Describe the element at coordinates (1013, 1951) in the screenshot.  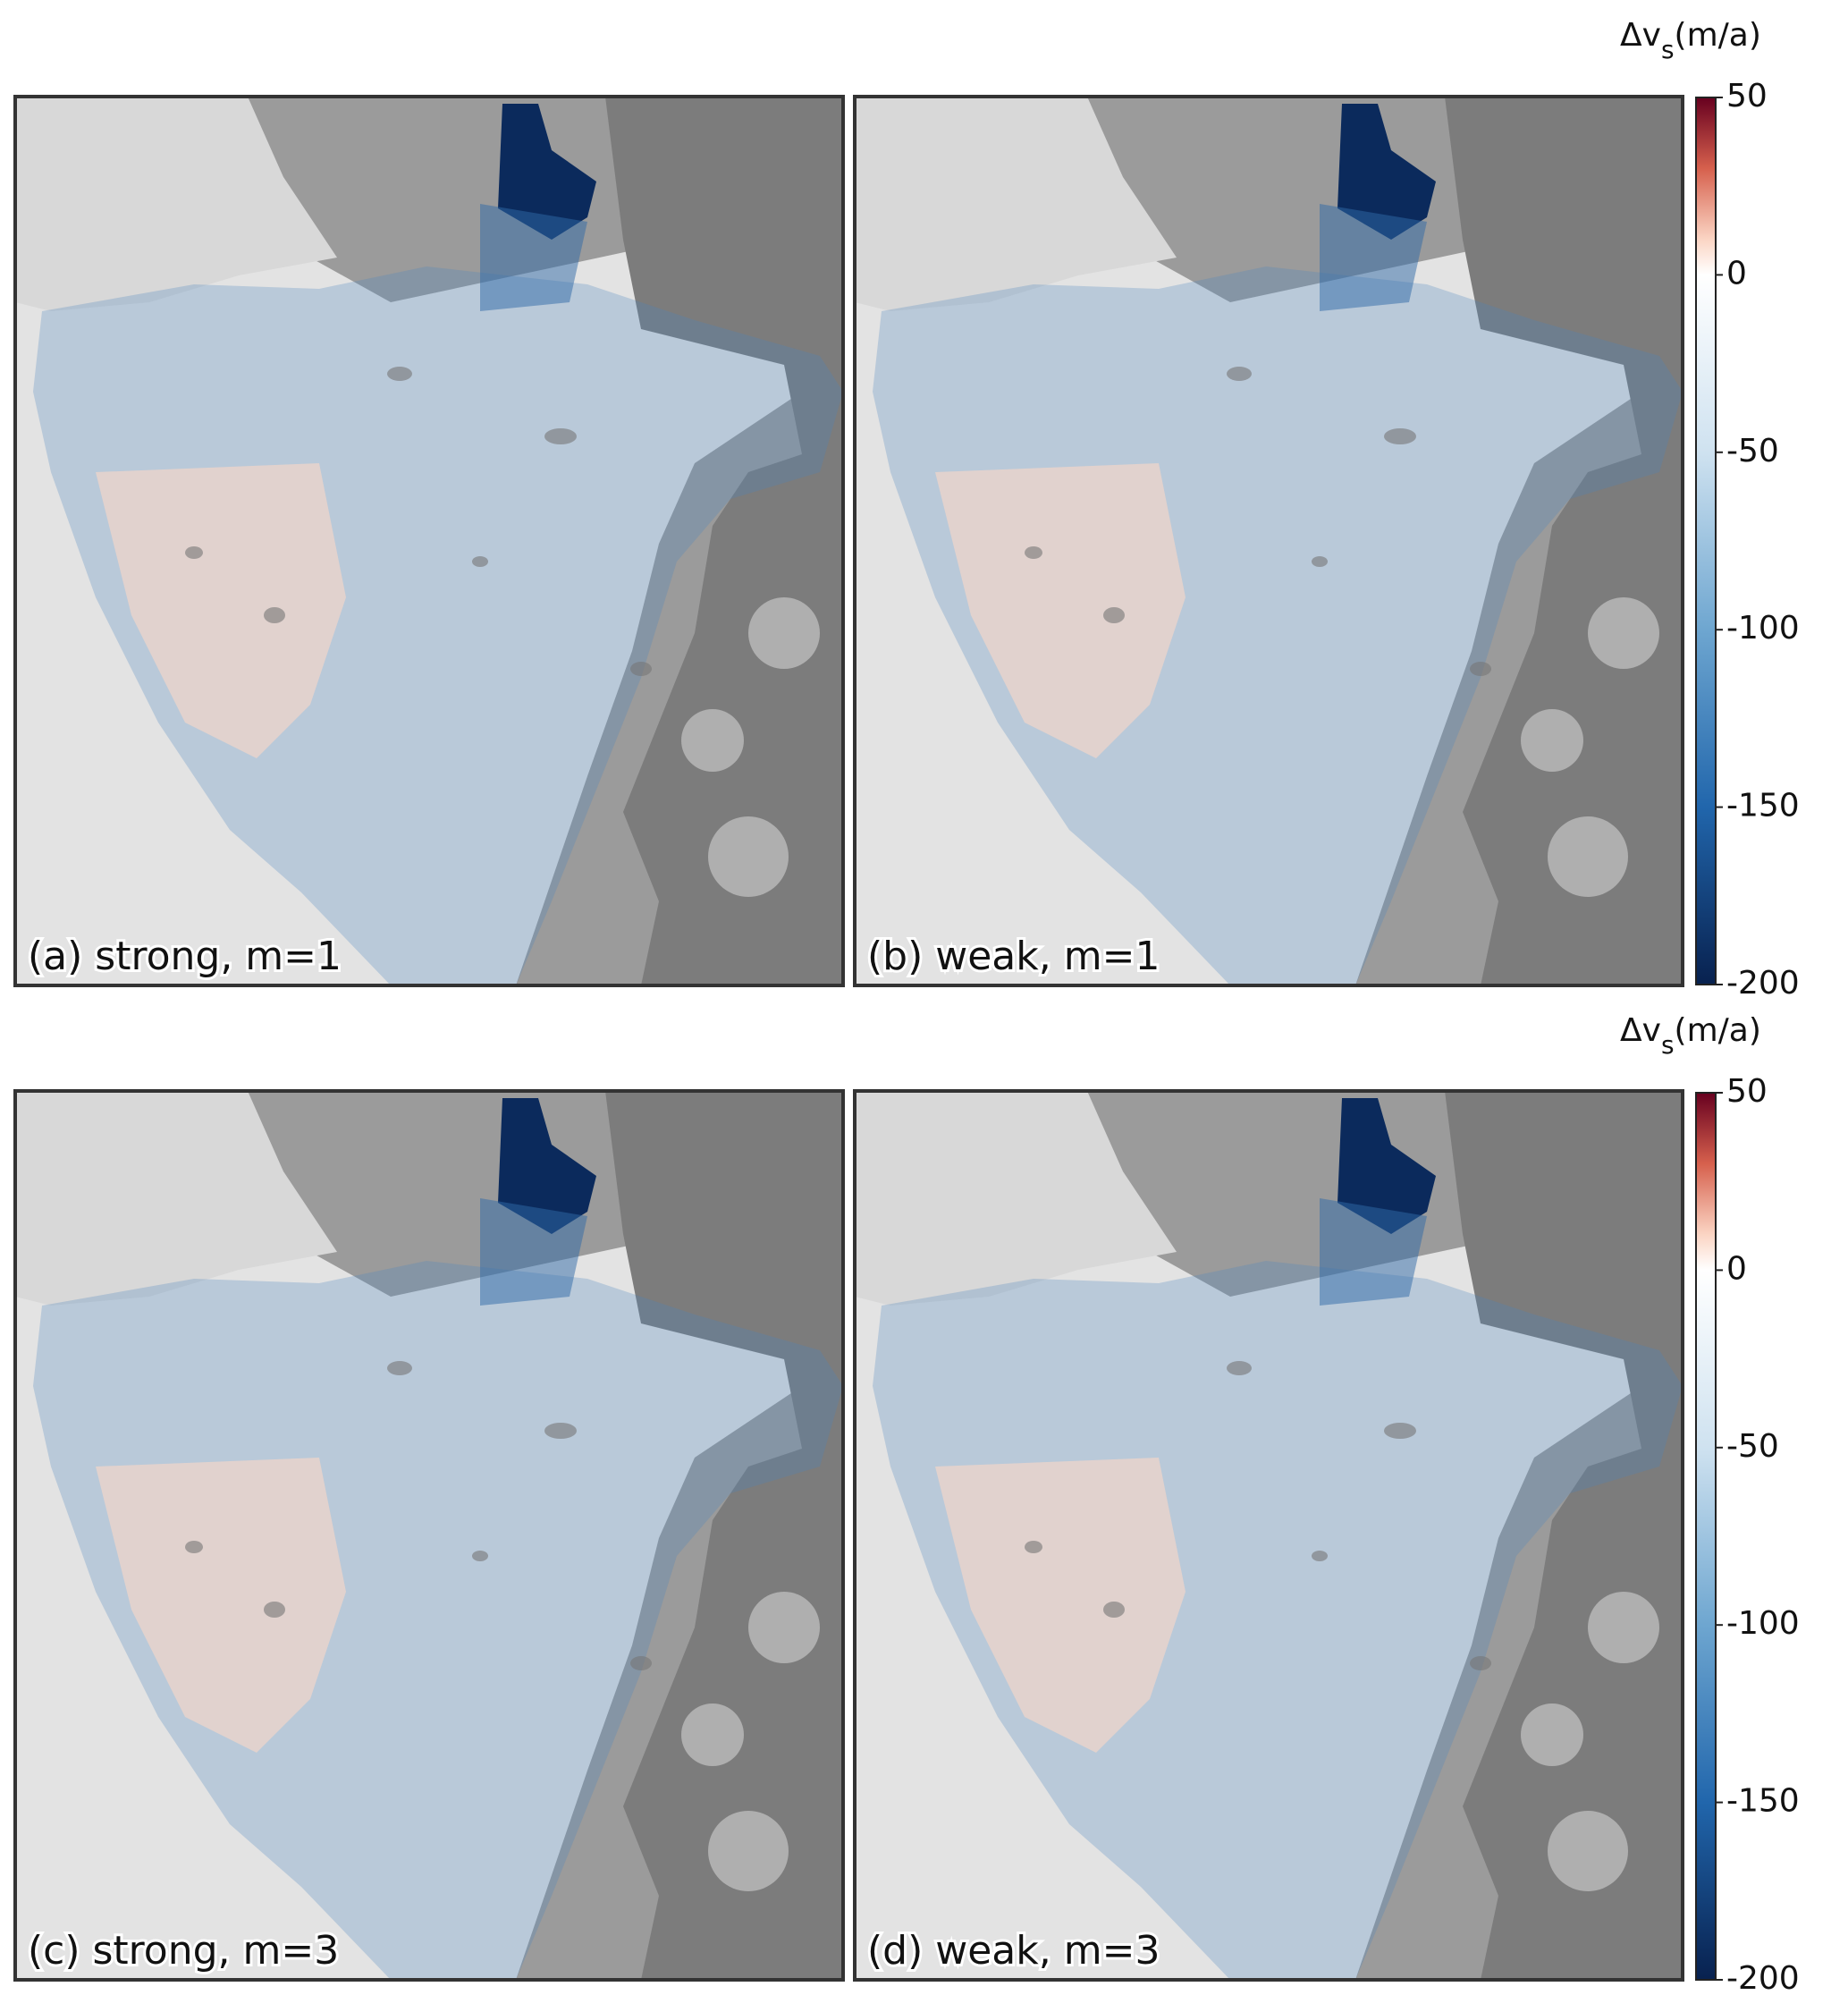
I see `panel-label: (d) weak, m=3` at that location.